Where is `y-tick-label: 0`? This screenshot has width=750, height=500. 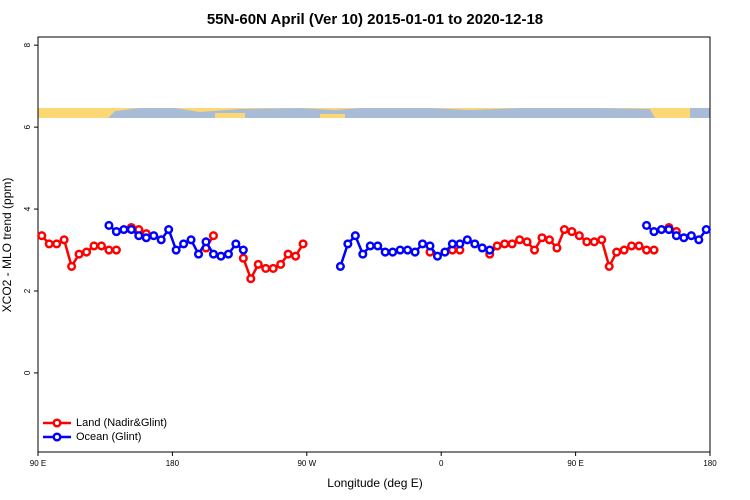 y-tick-label: 0 is located at coordinates (27, 372).